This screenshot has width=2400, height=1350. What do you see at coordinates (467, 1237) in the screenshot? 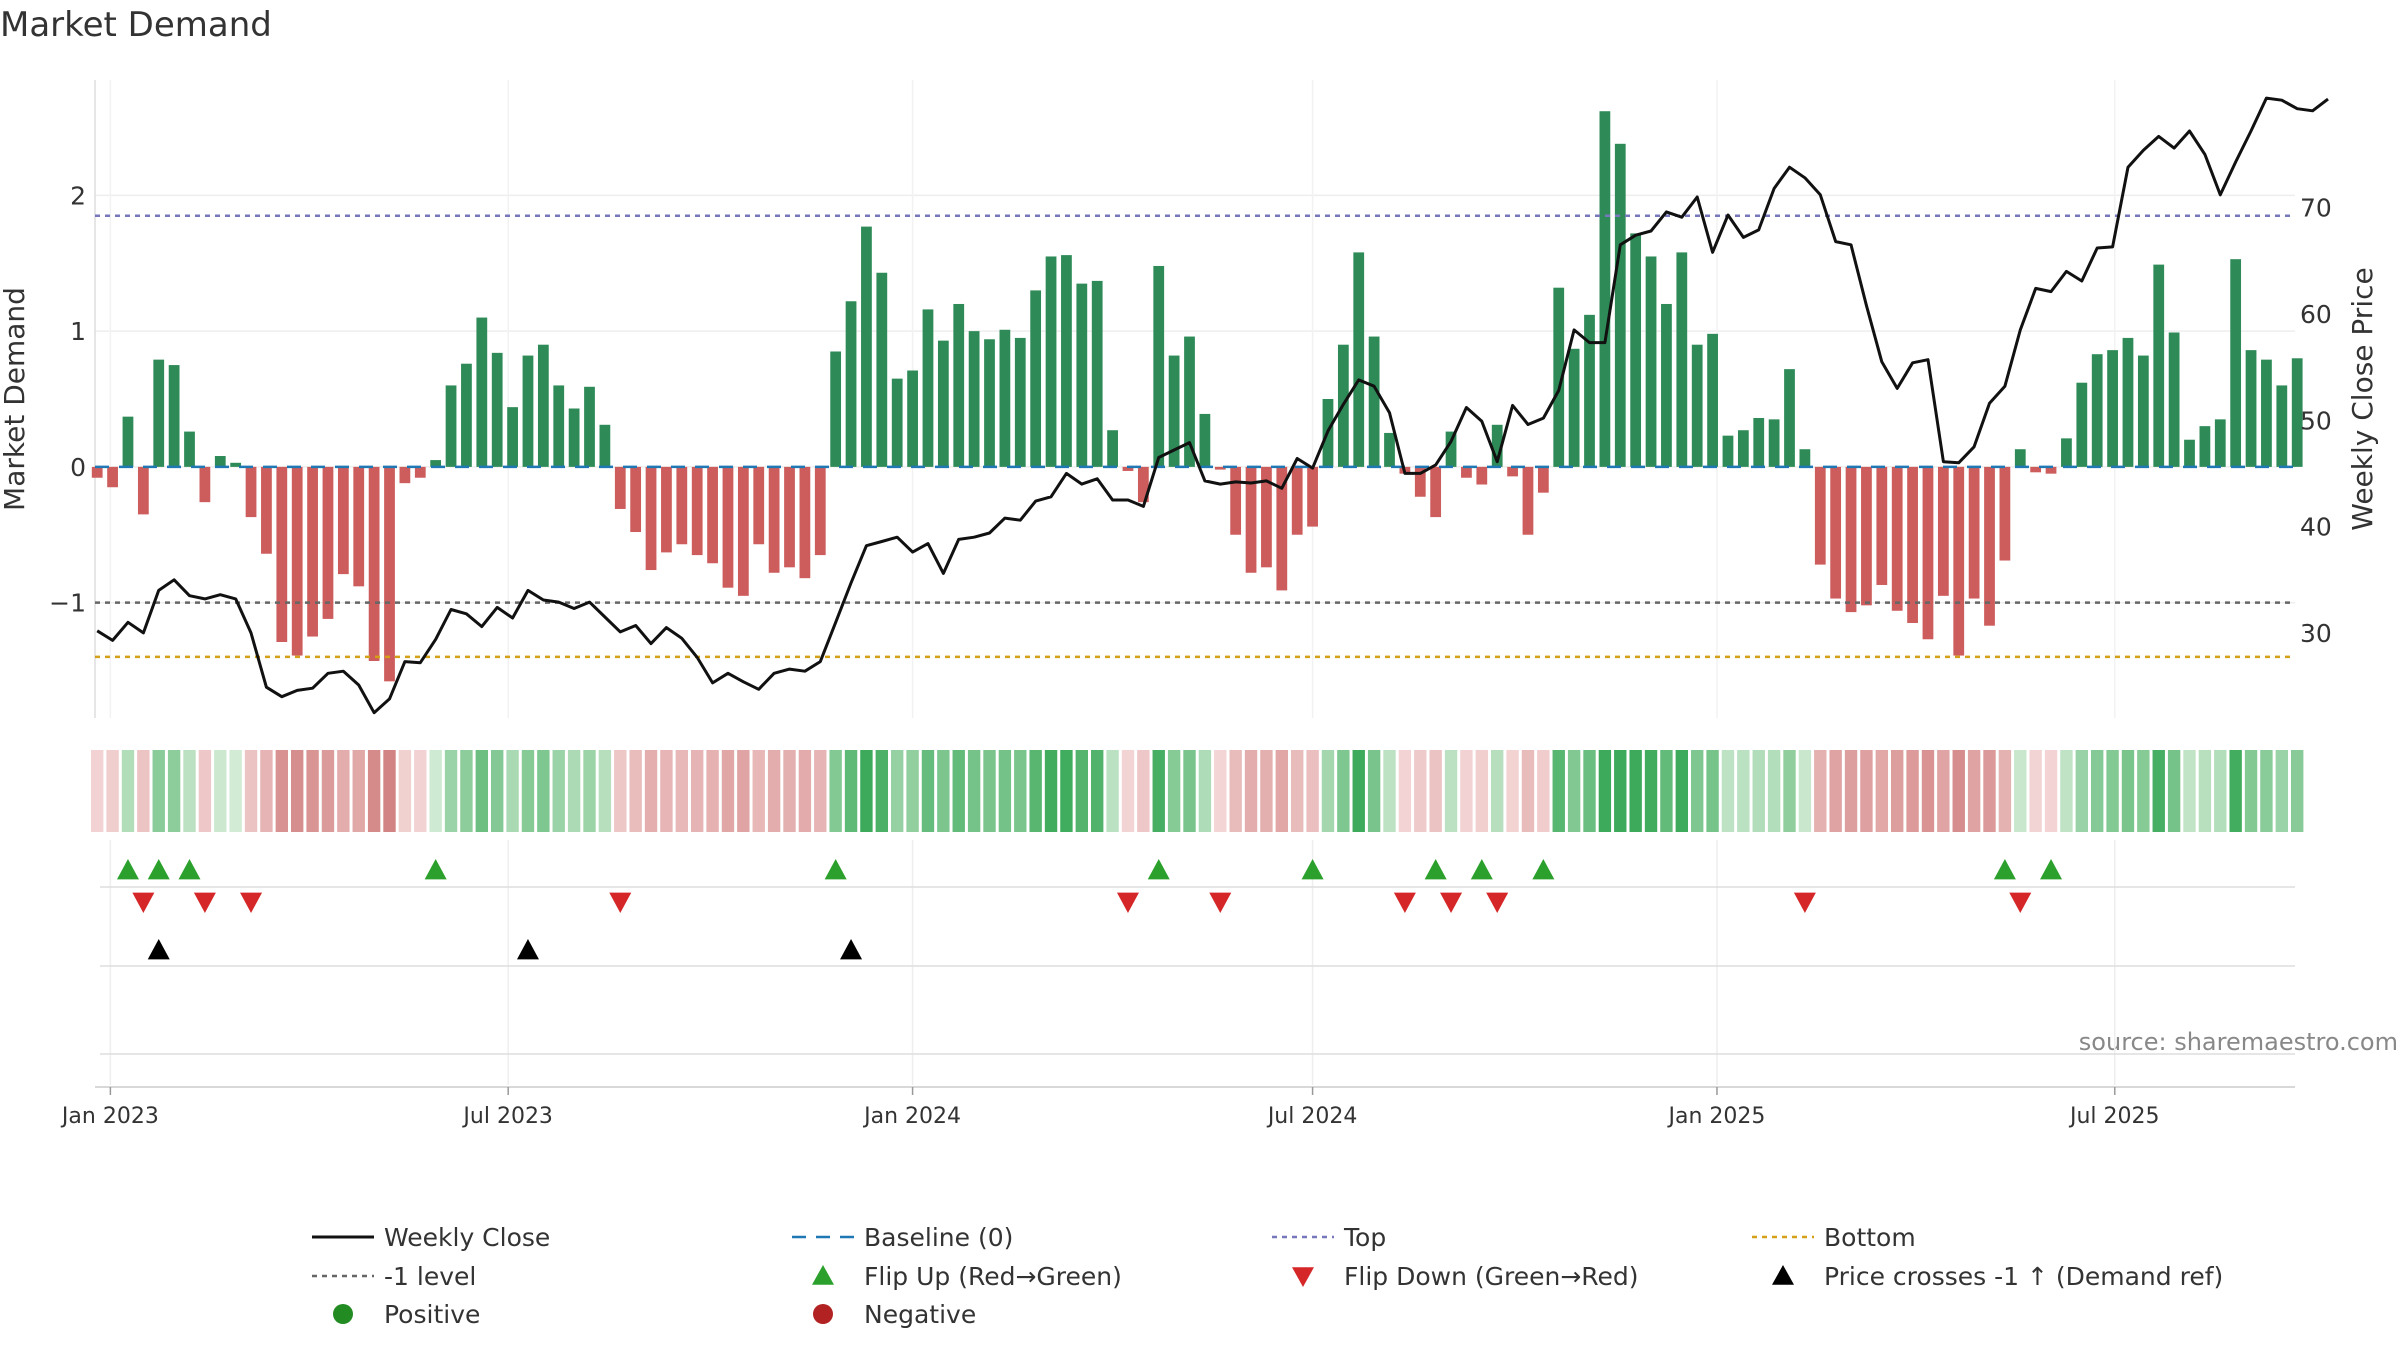
I see `legend-label: Weekly Close` at bounding box center [467, 1237].